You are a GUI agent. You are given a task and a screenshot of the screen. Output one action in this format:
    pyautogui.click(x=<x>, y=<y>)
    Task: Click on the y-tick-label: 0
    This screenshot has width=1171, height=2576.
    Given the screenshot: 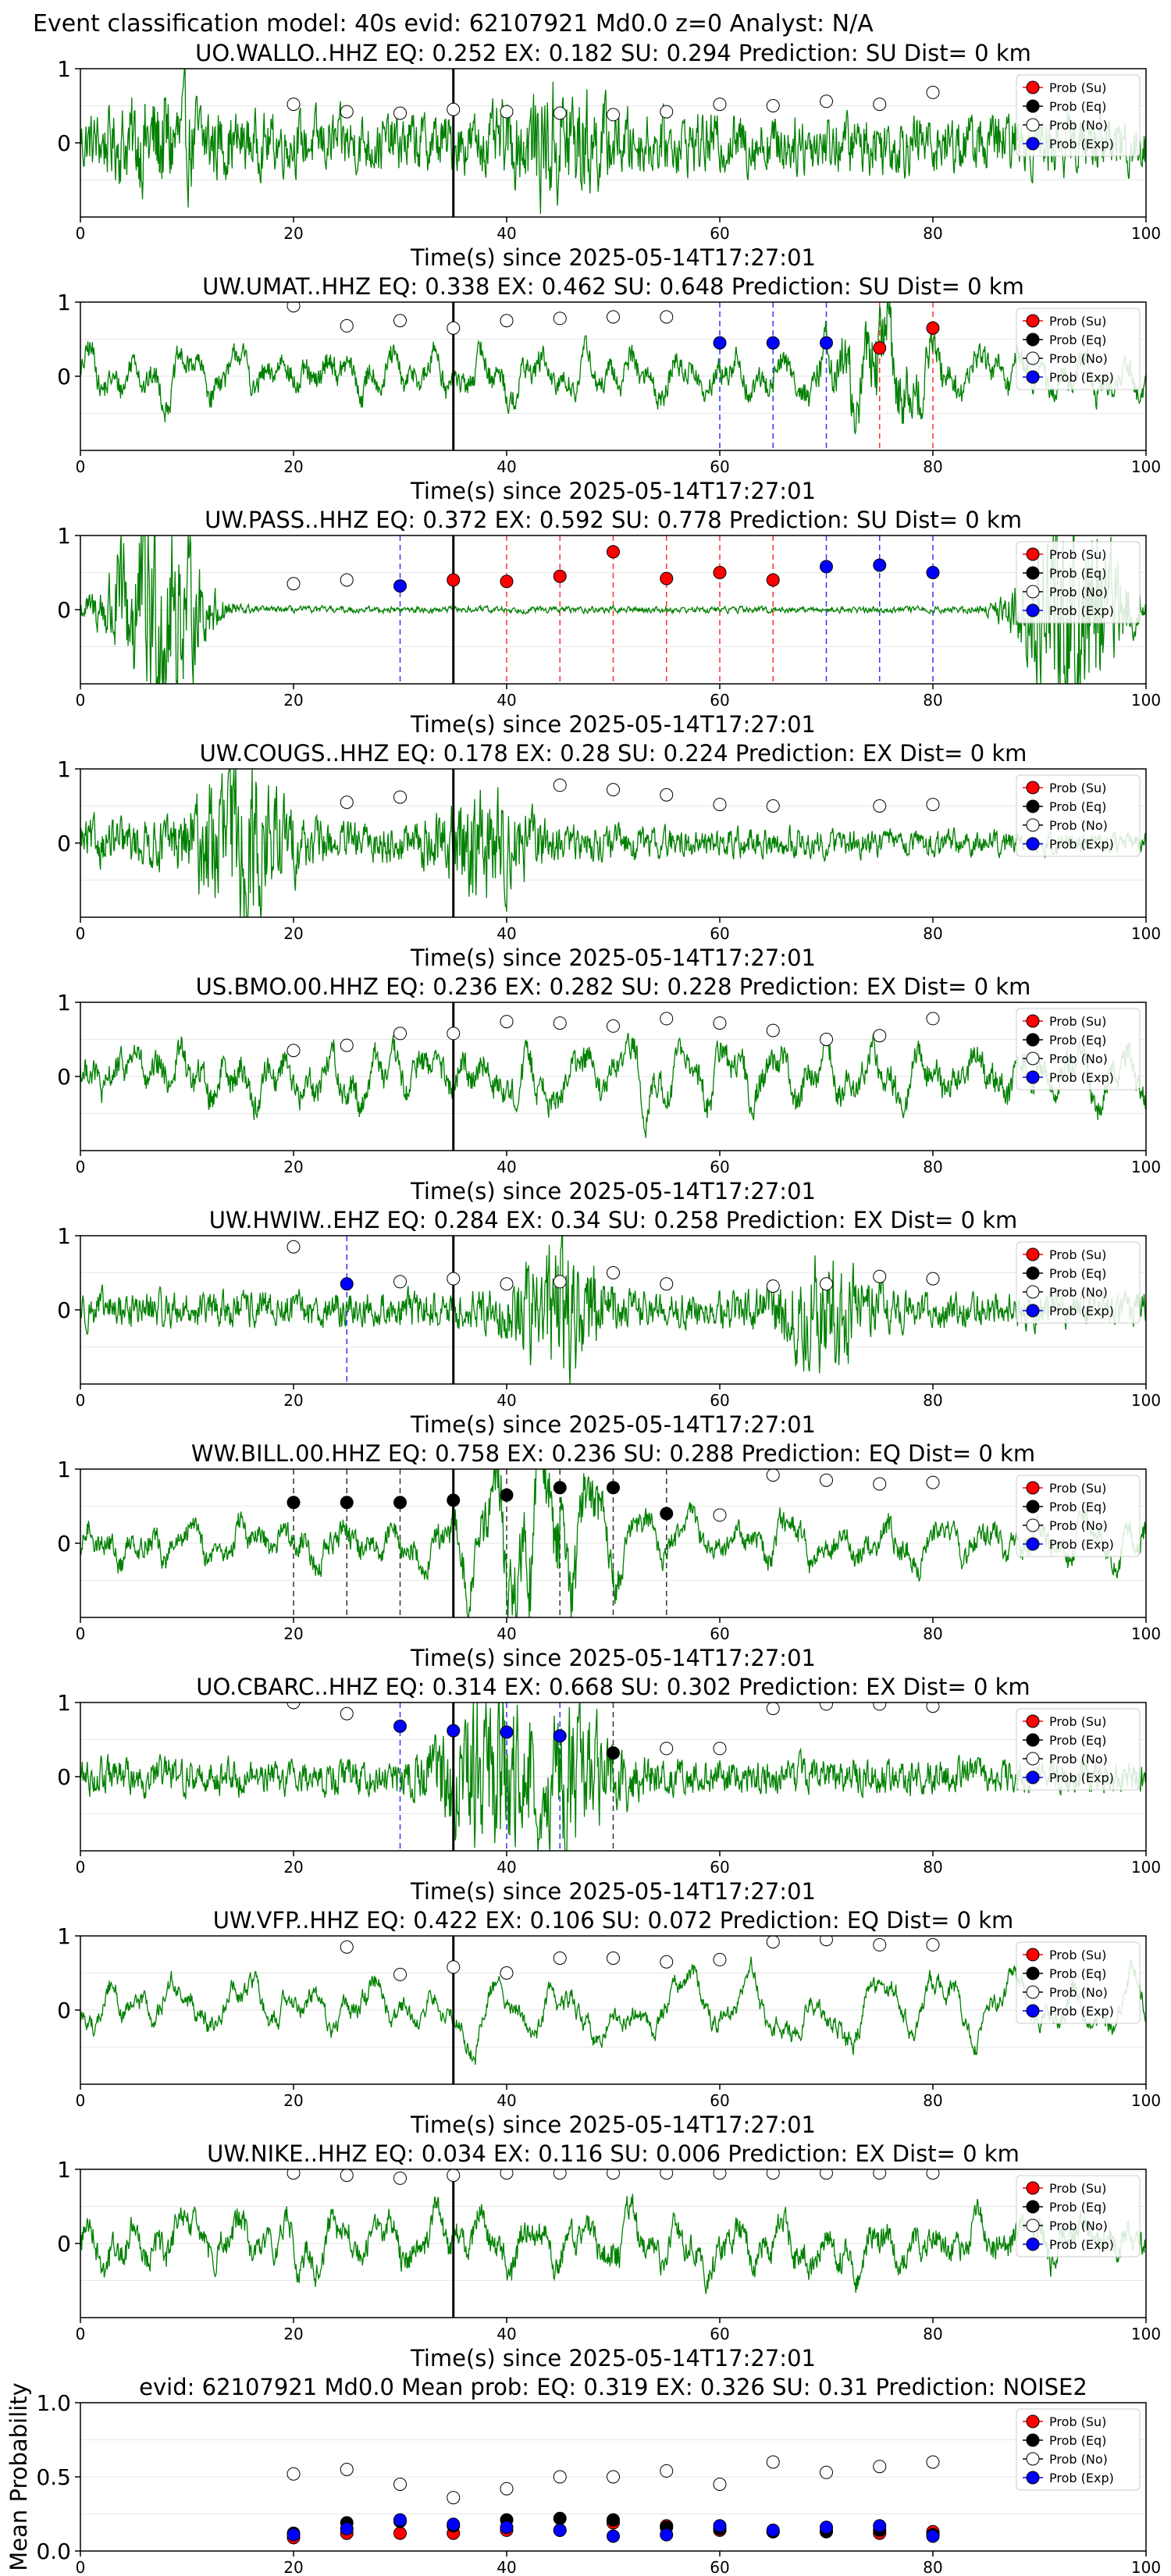 What is the action you would take?
    pyautogui.click(x=64, y=1077)
    